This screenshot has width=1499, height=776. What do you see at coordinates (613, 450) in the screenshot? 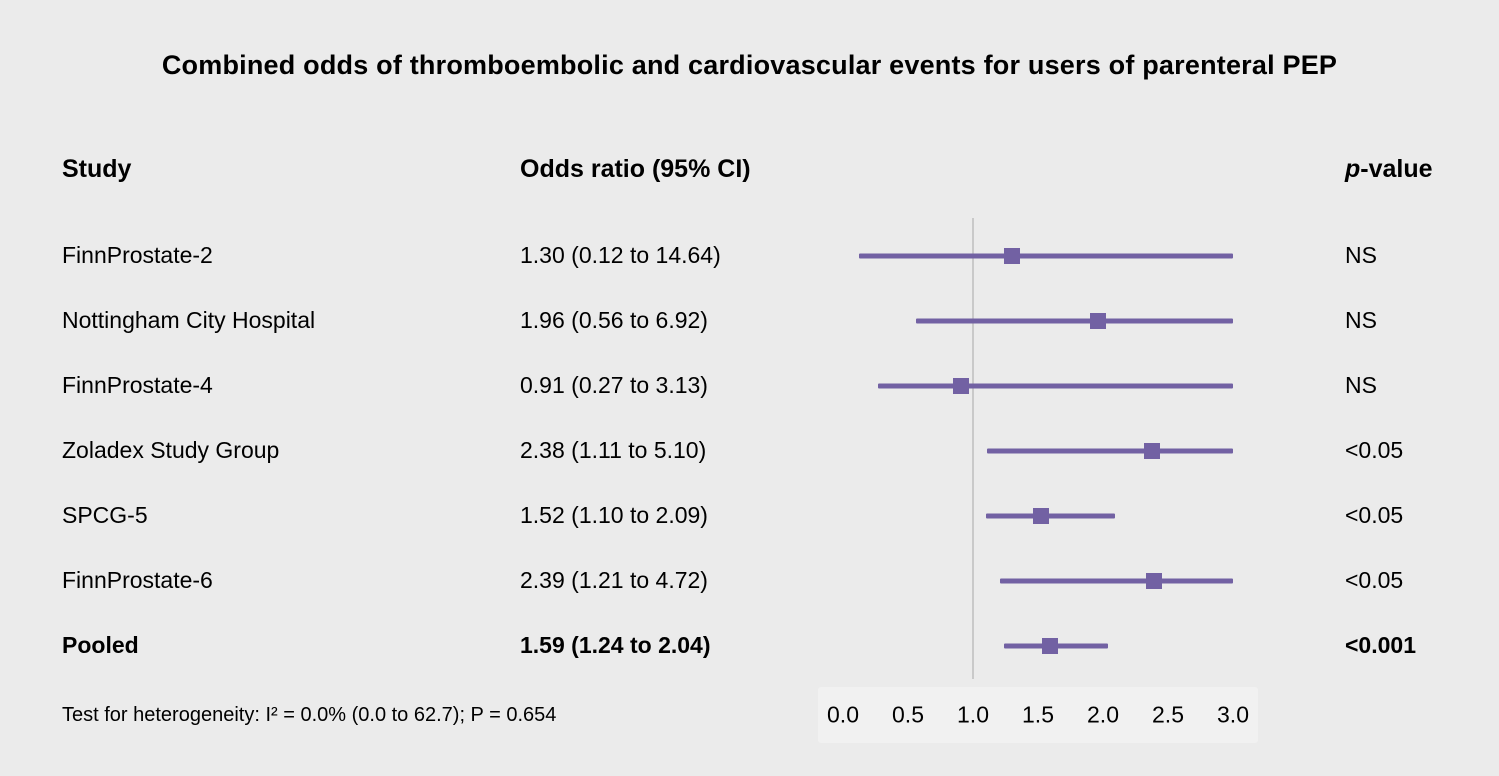
I see `odds-ratio-ci-text: 2.38 (1.11 to 5.10)` at bounding box center [613, 450].